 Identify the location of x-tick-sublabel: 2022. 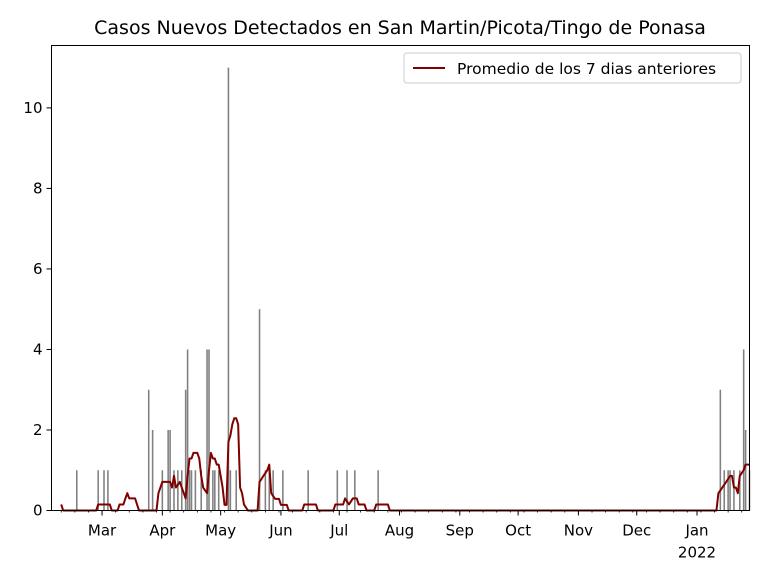
(697, 553).